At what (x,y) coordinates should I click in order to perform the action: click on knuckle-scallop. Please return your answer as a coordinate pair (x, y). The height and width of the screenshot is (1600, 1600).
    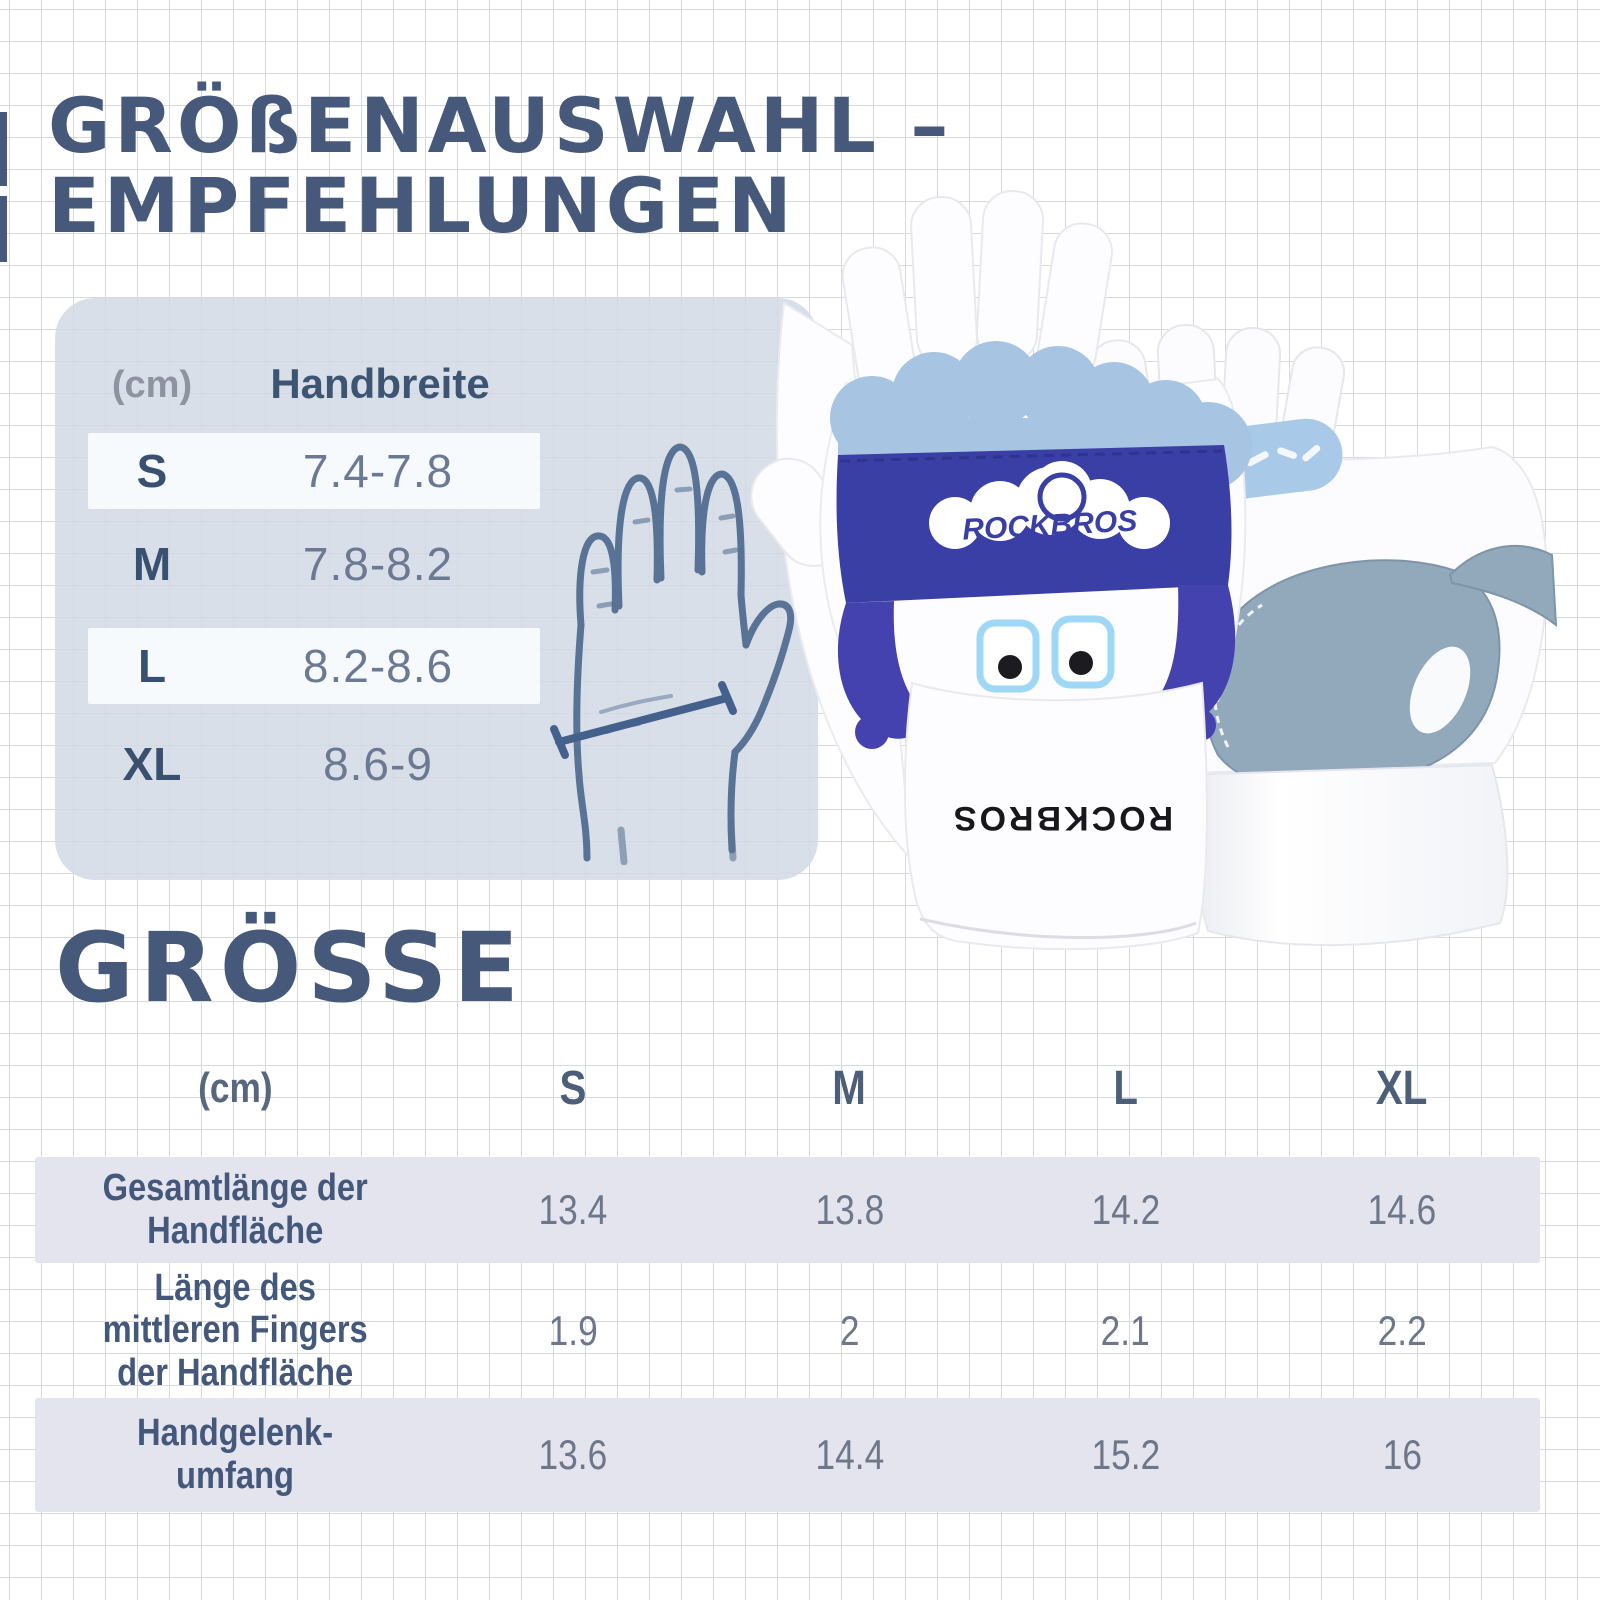
    Looking at the image, I should click on (1041, 415).